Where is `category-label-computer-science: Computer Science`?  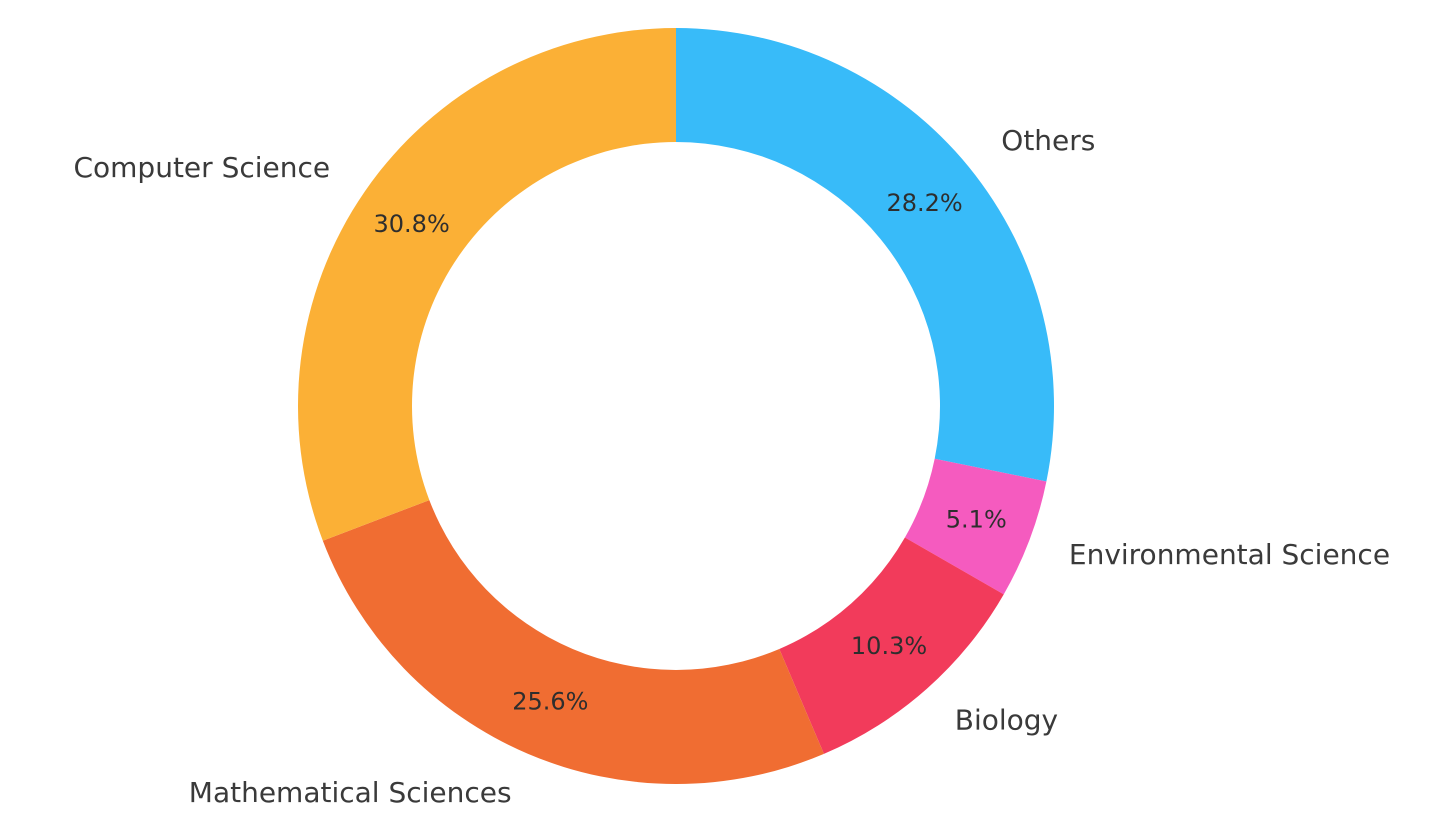
category-label-computer-science: Computer Science is located at coordinates (201, 167).